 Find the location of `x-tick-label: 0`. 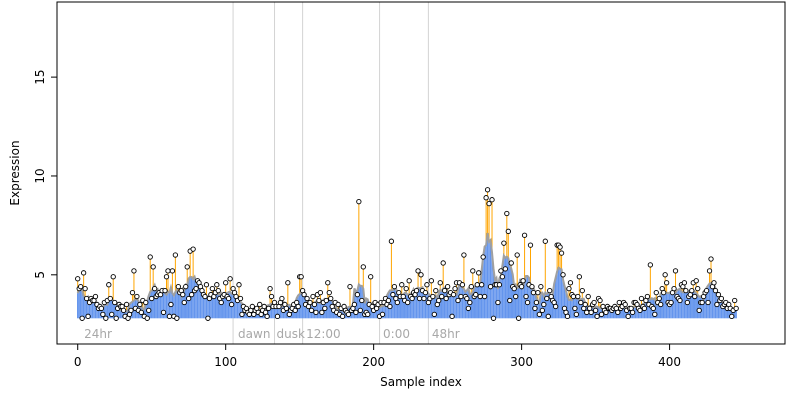

x-tick-label: 0 is located at coordinates (78, 362).